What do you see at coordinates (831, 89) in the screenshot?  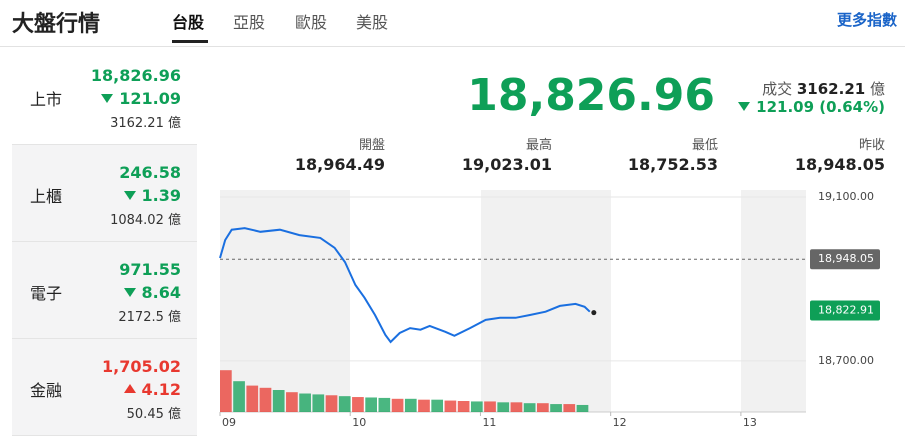 I see `volume-value: 3162.21` at bounding box center [831, 89].